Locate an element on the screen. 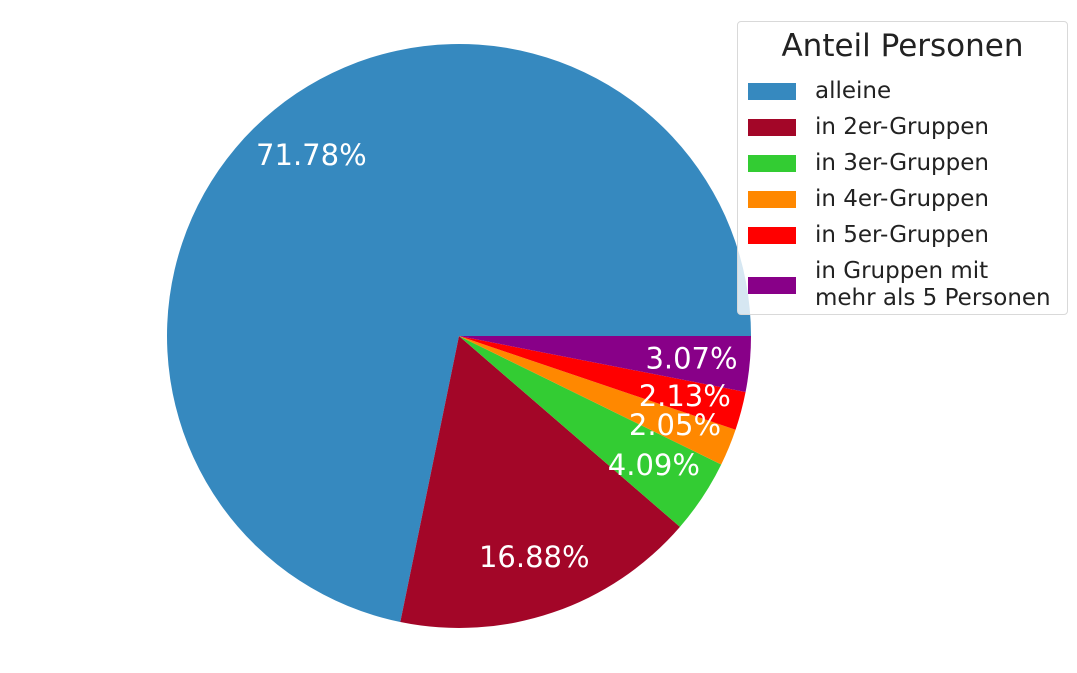  pie-slice-label-6: 3.07% is located at coordinates (691, 358).